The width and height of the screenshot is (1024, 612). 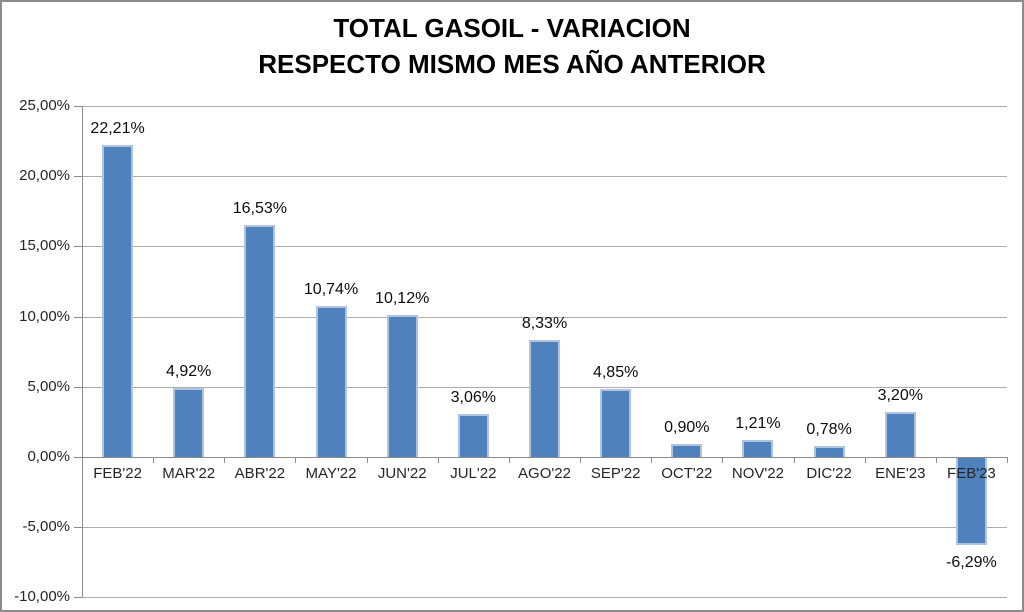 What do you see at coordinates (473, 398) in the screenshot?
I see `data-label: 3,06%` at bounding box center [473, 398].